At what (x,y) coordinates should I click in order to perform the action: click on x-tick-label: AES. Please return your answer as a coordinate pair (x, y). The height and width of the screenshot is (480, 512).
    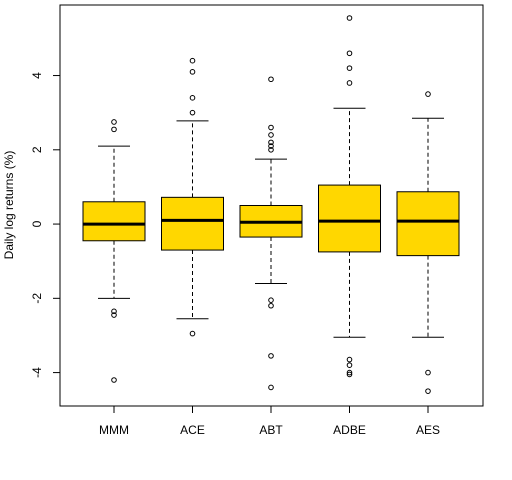
    Looking at the image, I should click on (428, 430).